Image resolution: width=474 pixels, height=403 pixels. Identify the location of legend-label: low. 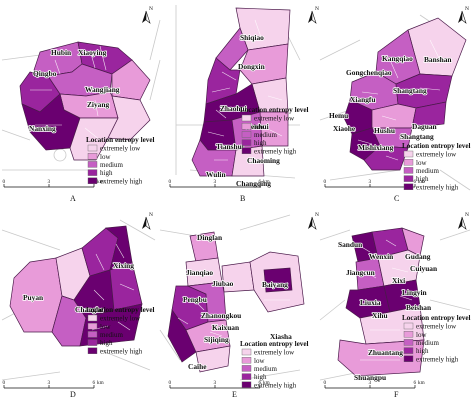
(259, 127).